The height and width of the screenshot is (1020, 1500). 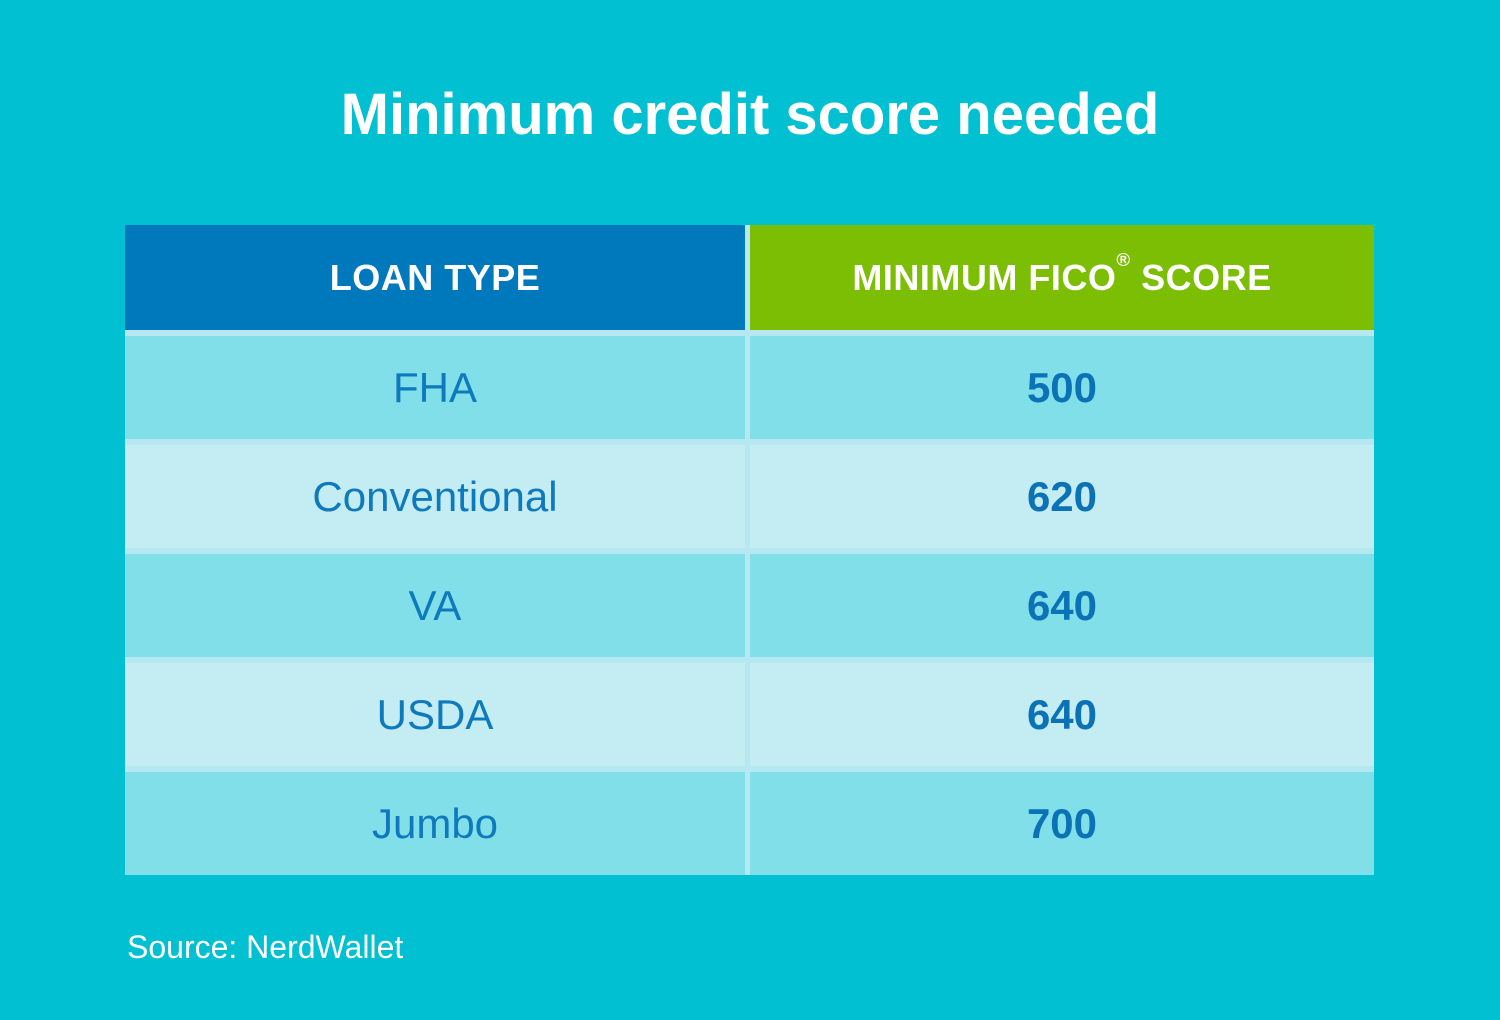 I want to click on loan-type-cell: FHA, so click(x=435, y=387).